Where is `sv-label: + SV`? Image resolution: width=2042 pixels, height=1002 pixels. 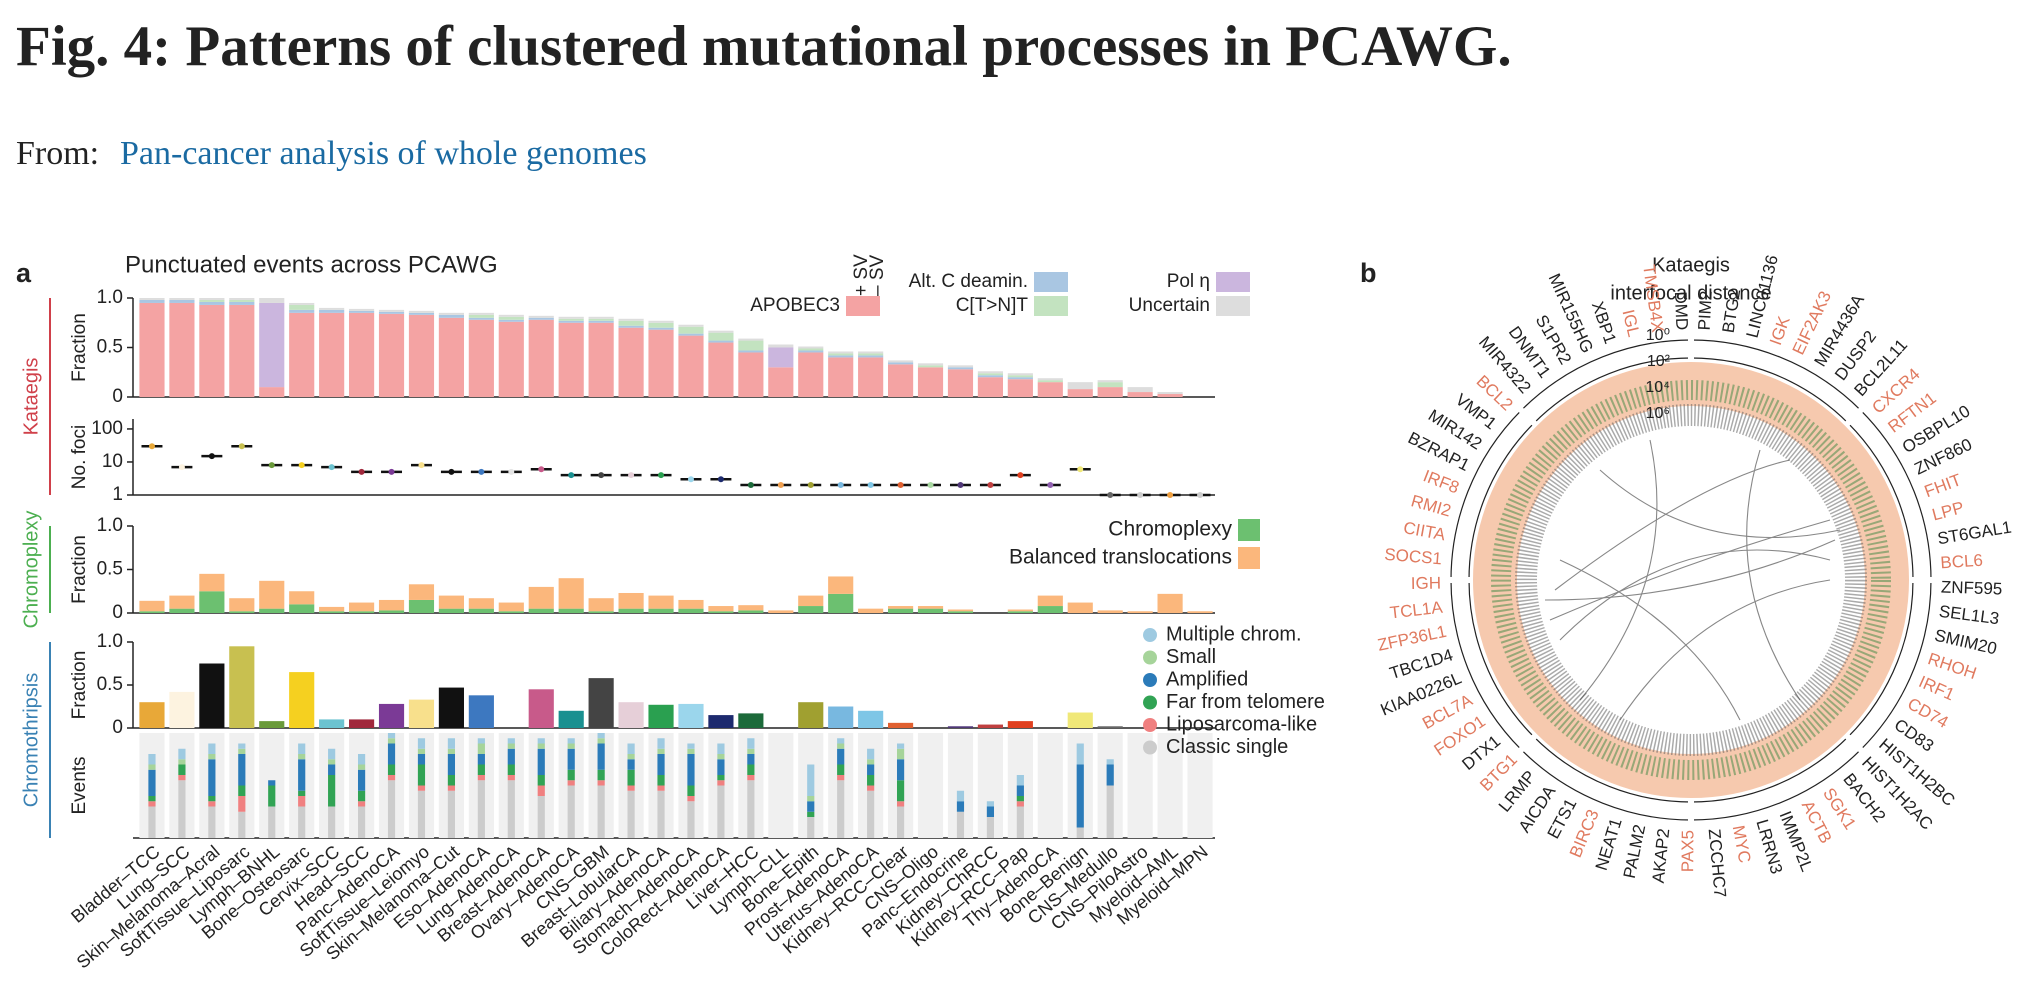 sv-label: + SV is located at coordinates (861, 275).